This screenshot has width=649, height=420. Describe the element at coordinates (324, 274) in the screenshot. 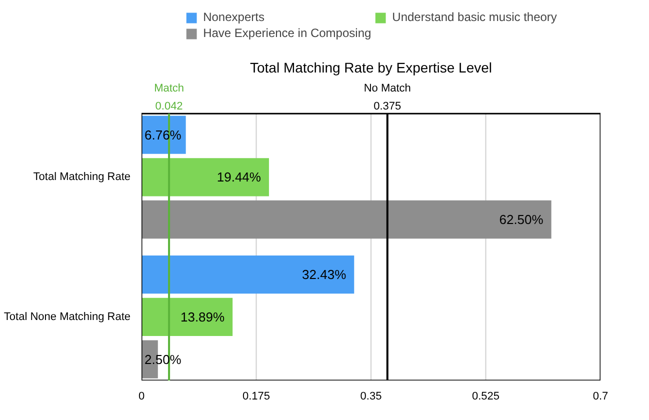

I see `data-label: 32.43%` at that location.